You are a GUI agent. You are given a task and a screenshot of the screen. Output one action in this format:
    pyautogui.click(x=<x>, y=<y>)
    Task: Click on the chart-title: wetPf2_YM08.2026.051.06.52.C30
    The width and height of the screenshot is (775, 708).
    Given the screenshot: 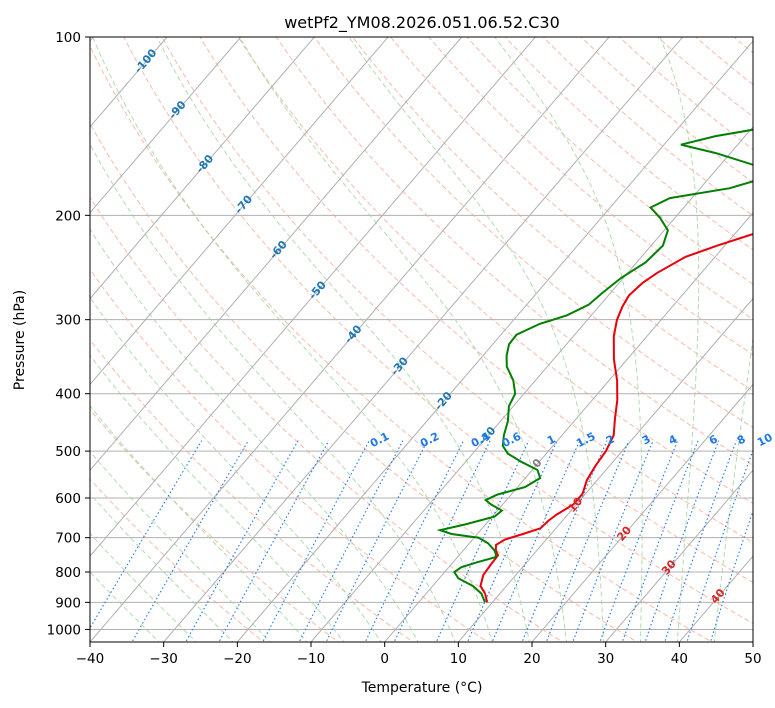 What is the action you would take?
    pyautogui.click(x=422, y=23)
    